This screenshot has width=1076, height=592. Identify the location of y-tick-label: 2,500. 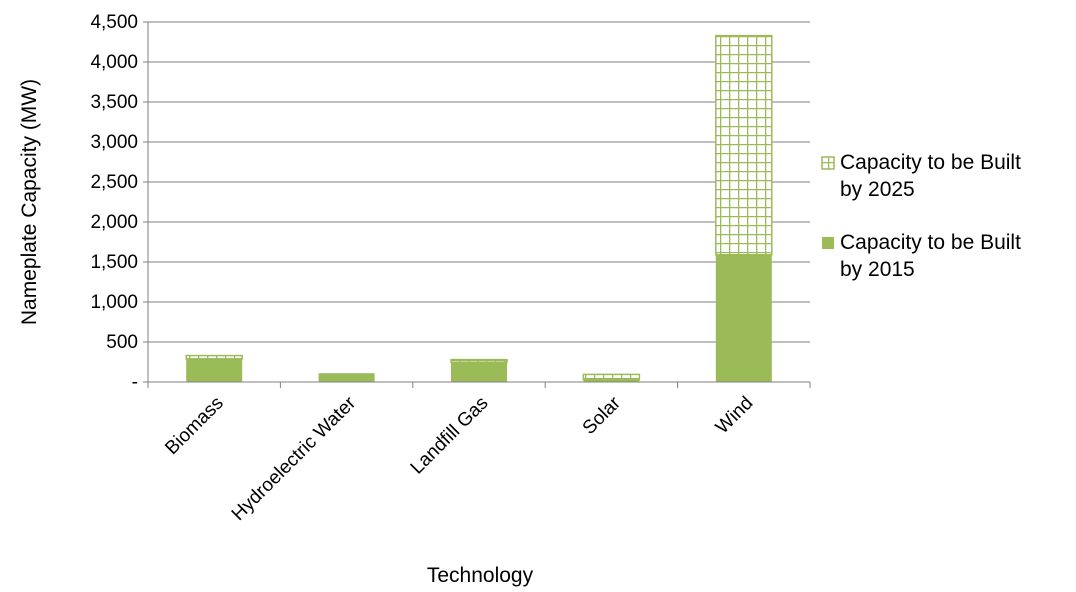
(114, 182).